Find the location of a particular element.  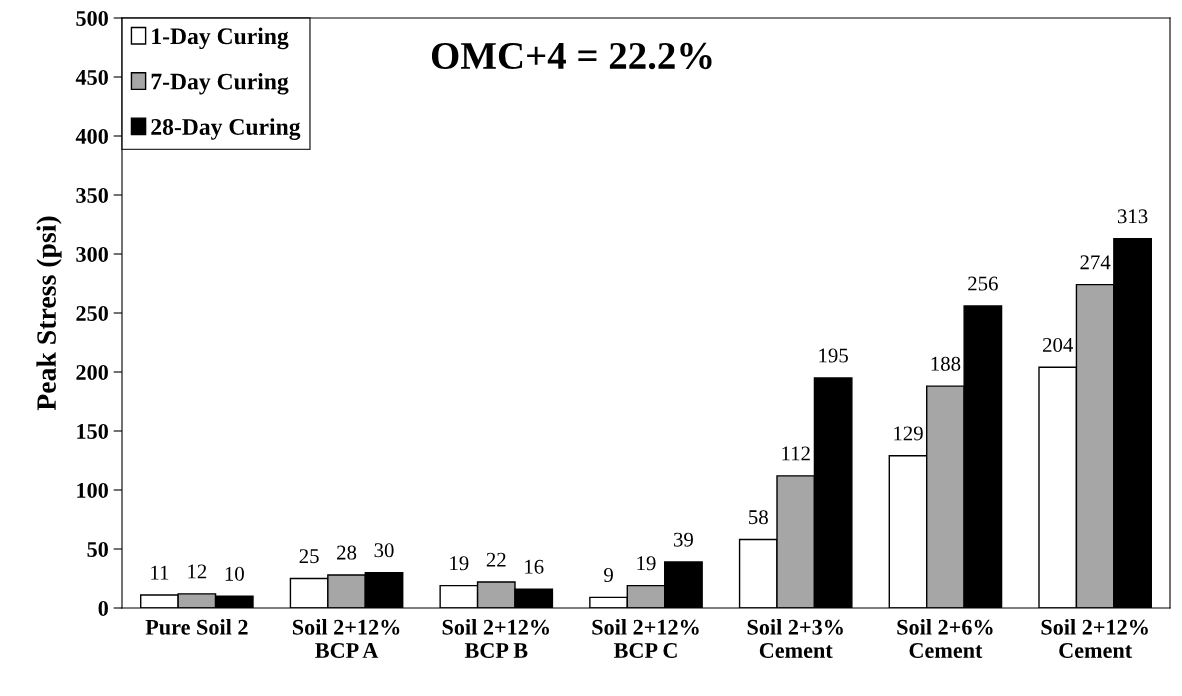

data-label: 9 is located at coordinates (608, 575).